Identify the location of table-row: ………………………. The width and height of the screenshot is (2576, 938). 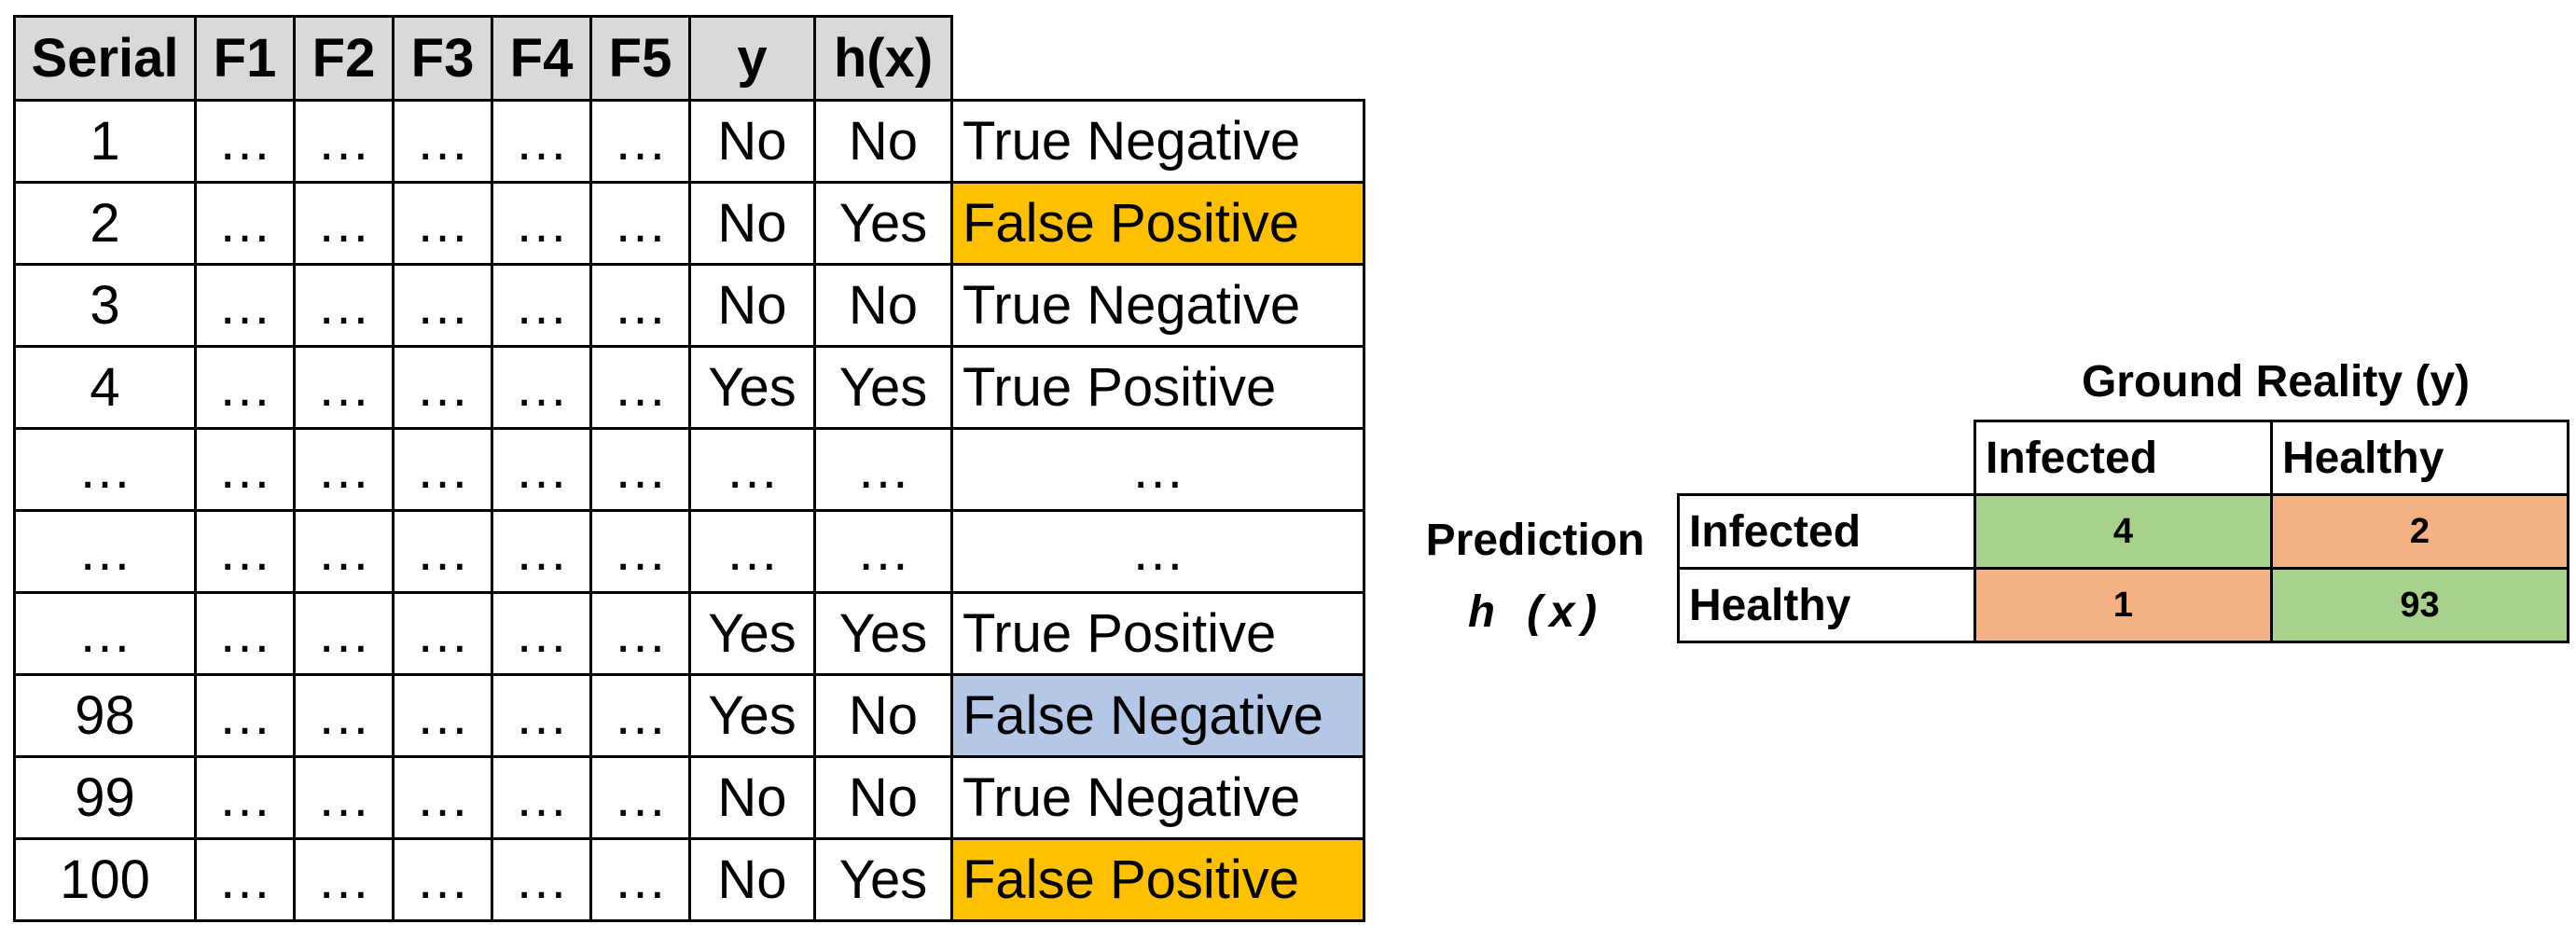
(689, 470).